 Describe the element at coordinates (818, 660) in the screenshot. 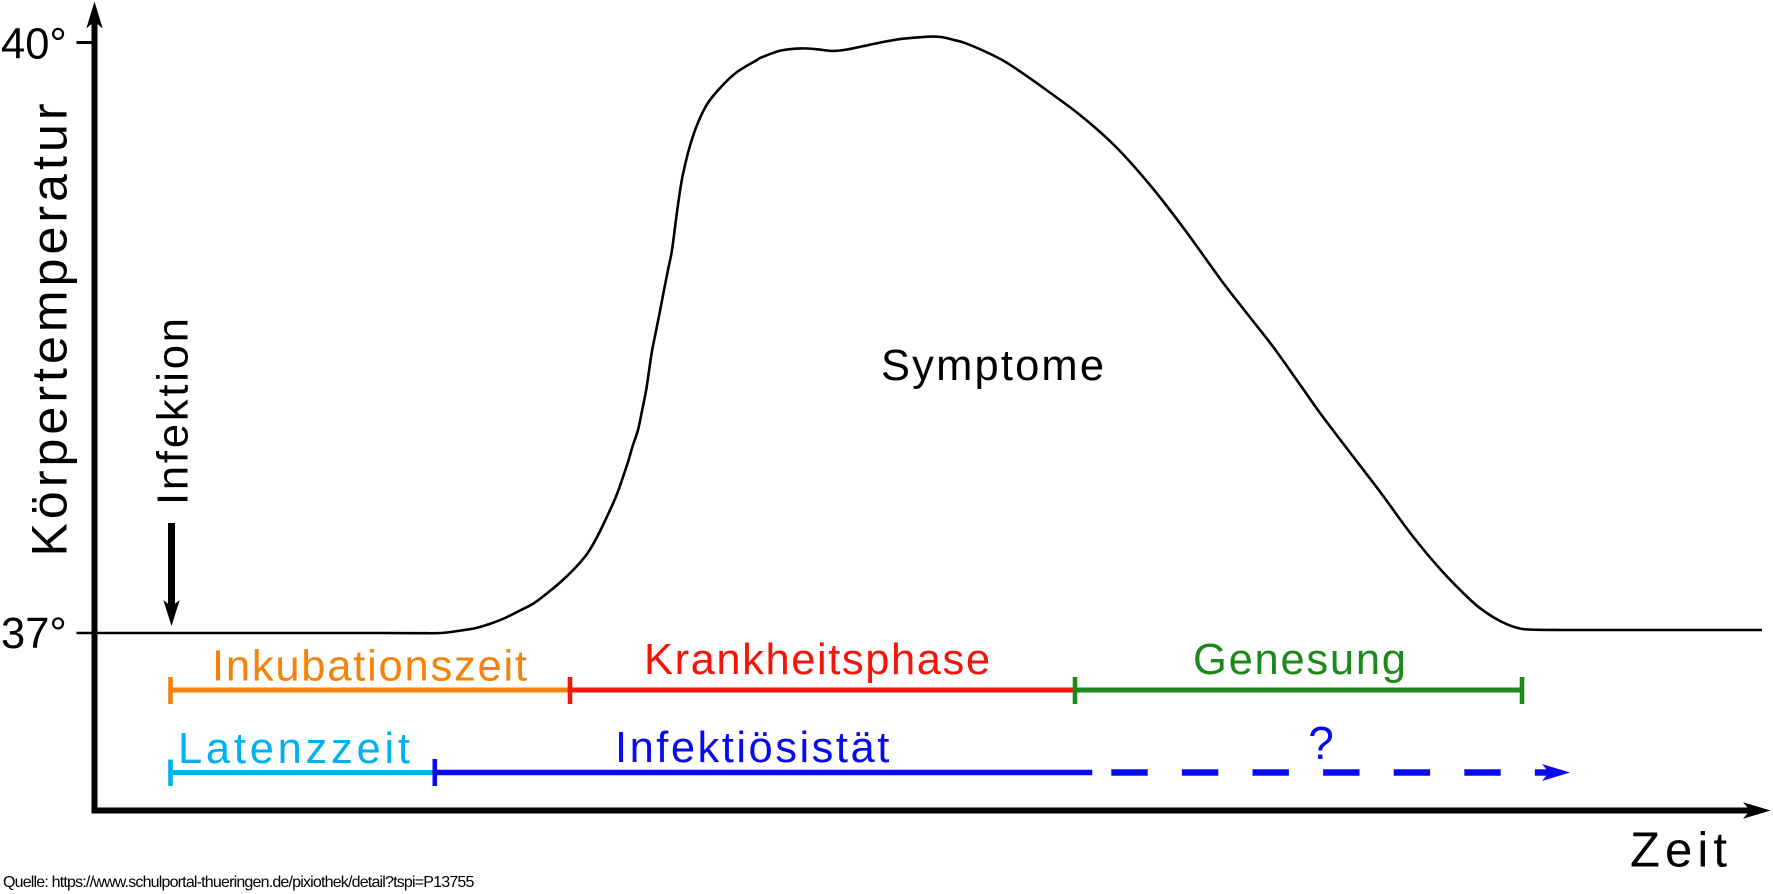

I see `svg-text: Krankheitsphase` at that location.